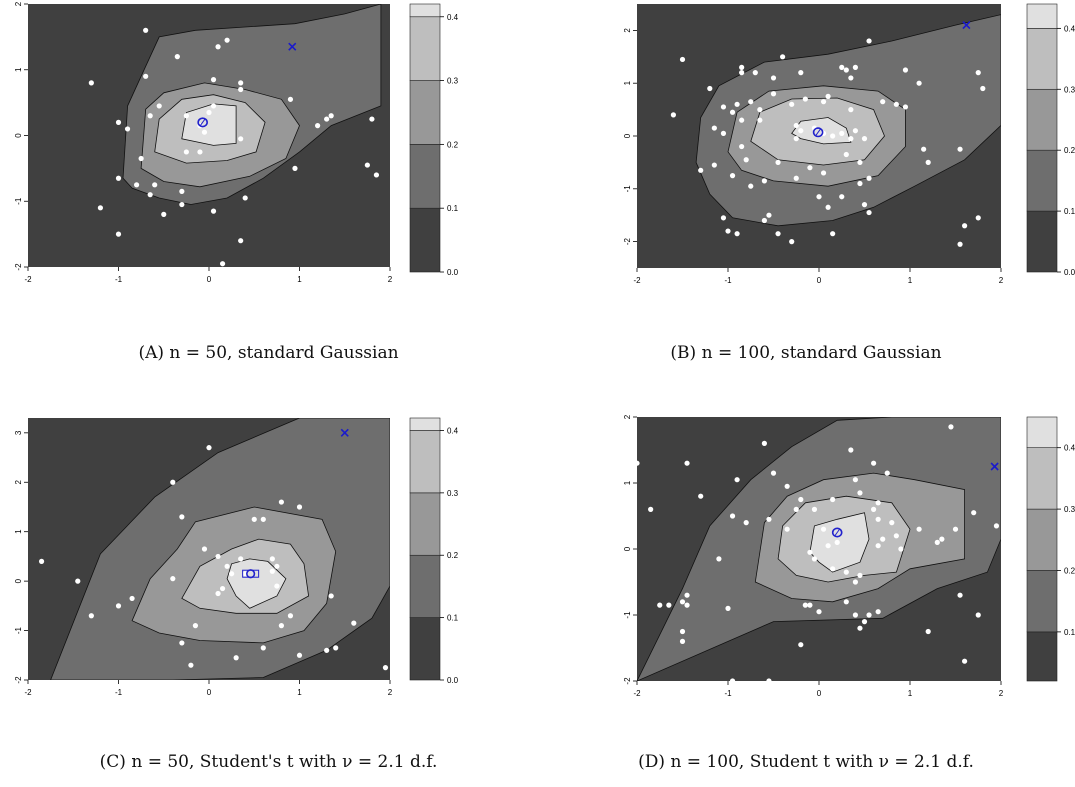 This screenshot has width=1075, height=787. Describe the element at coordinates (813, 156) in the screenshot. I see `axes: -2 -1 0 1 2 -2 -1 0 1 2` at that location.